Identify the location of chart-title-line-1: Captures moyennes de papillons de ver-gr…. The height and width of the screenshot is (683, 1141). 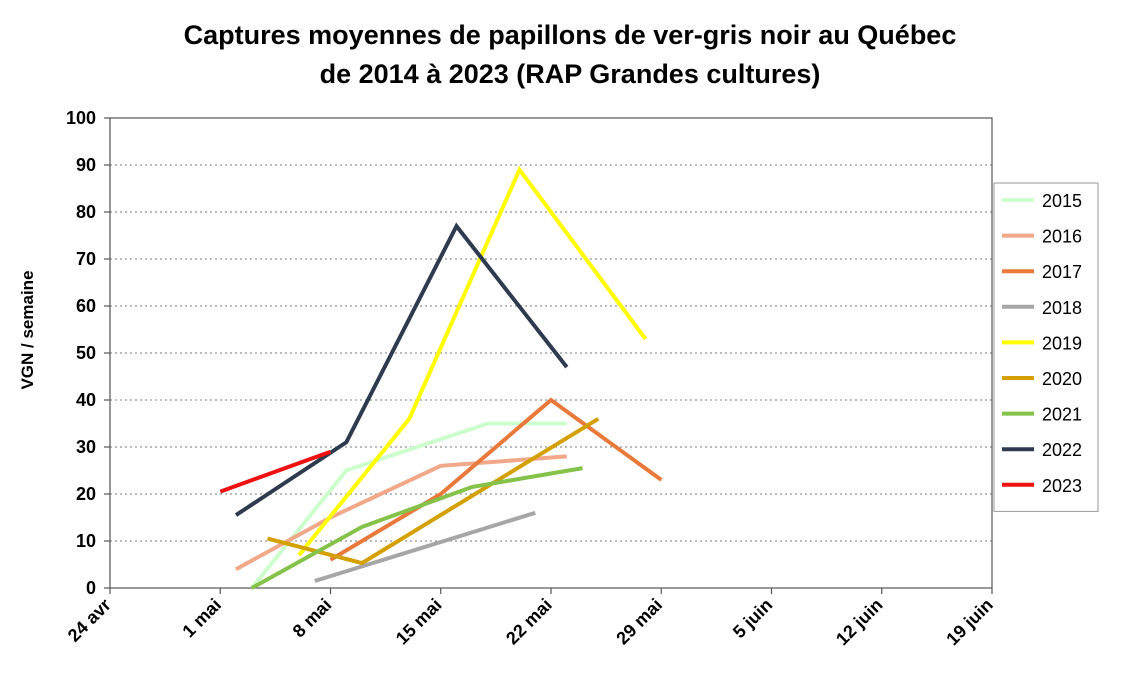
(570, 35).